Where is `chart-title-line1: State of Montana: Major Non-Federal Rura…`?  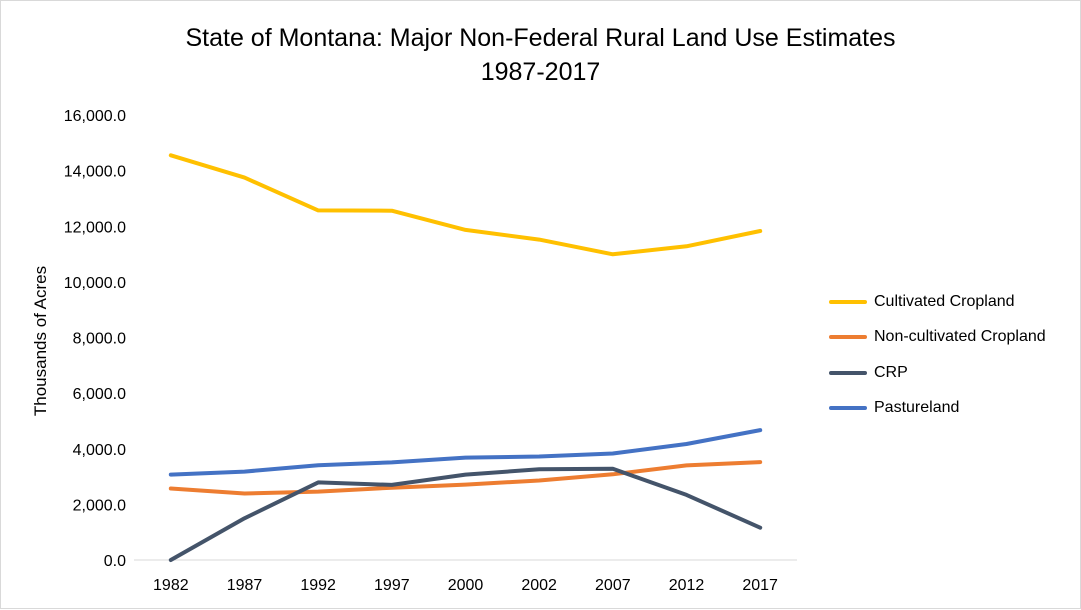
chart-title-line1: State of Montana: Major Non-Federal Rura… is located at coordinates (540, 38).